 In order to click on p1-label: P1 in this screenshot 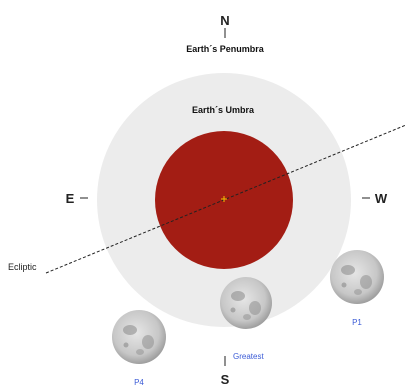, I will do `click(357, 322)`.